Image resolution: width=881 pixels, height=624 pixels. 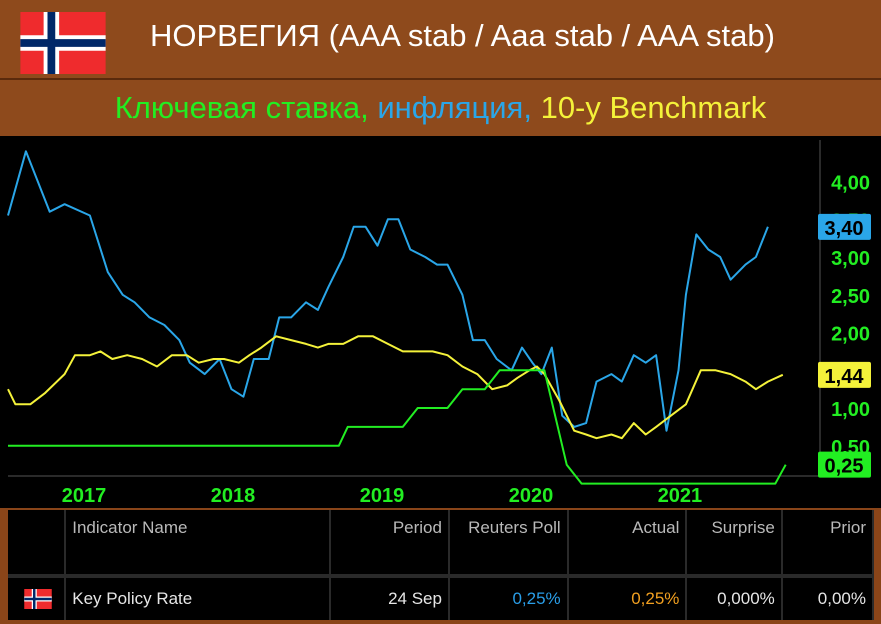 I want to click on last-value-label: 0,25, so click(x=844, y=467).